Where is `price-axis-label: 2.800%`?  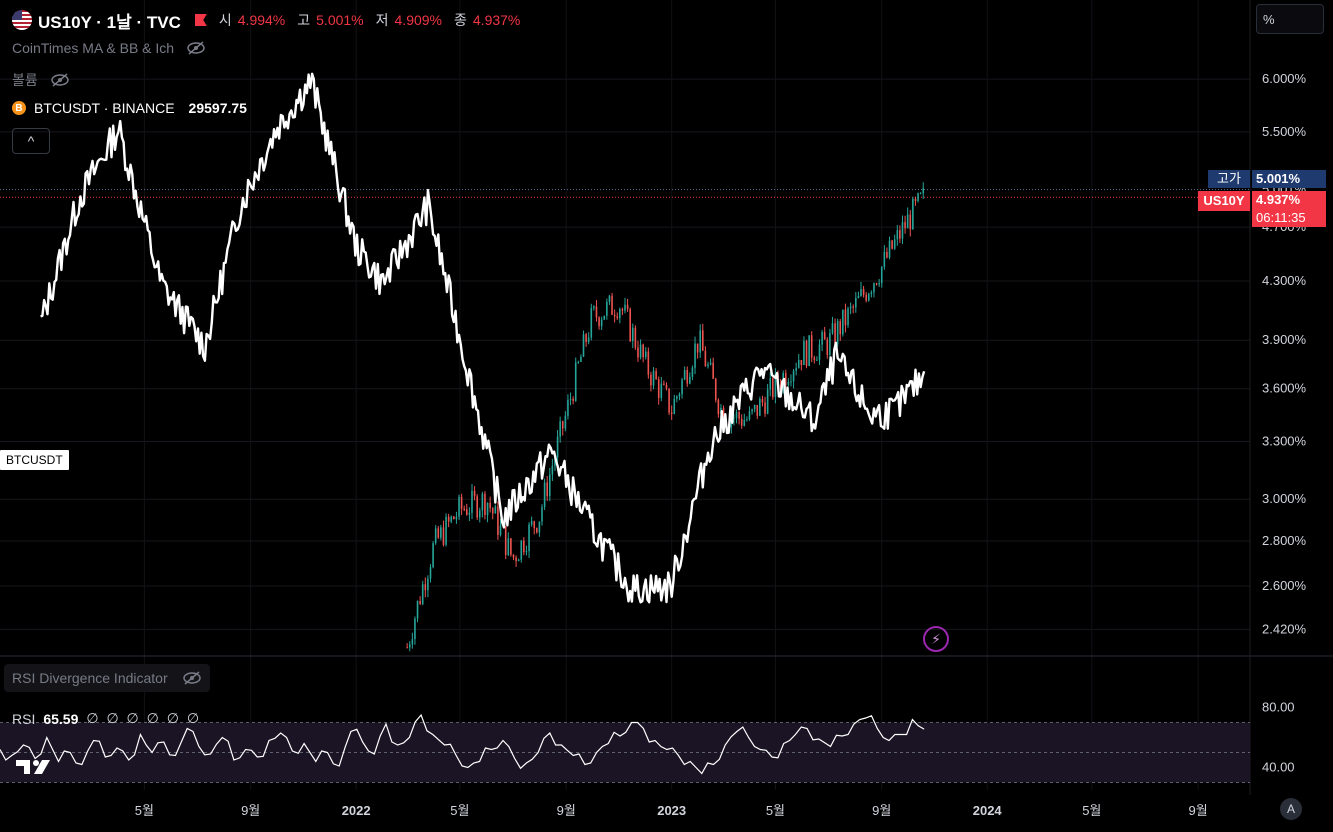
price-axis-label: 2.800% is located at coordinates (1284, 540).